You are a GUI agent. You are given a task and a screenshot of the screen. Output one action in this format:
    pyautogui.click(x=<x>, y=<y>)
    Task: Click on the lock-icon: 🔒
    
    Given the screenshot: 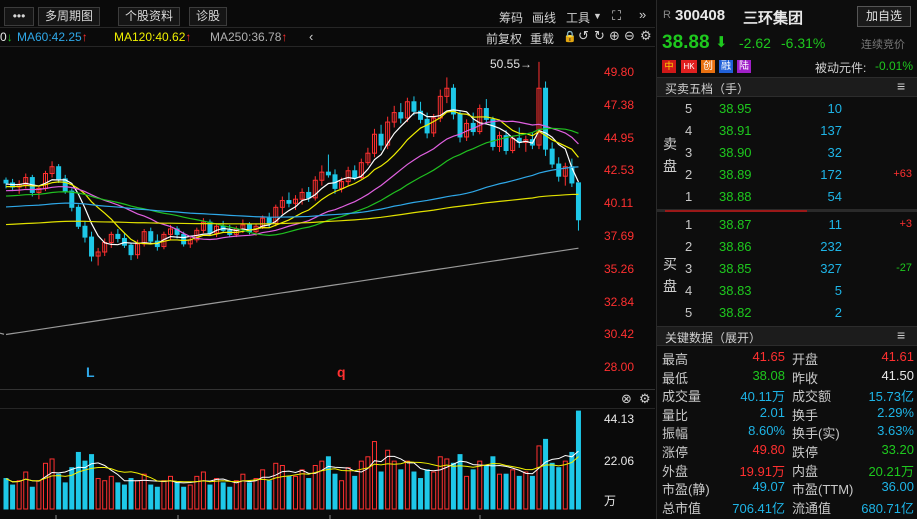 What is the action you would take?
    pyautogui.click(x=570, y=37)
    